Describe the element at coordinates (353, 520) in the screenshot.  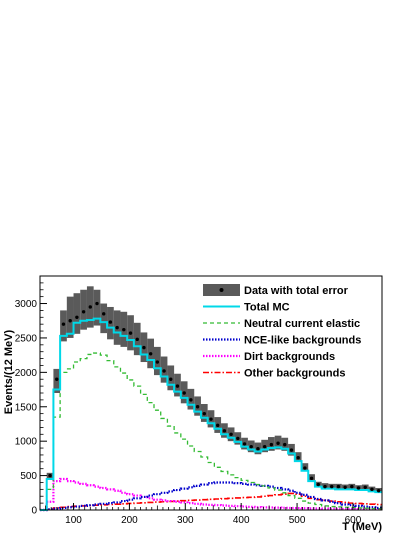
I see `x-tick-label: 600` at that location.